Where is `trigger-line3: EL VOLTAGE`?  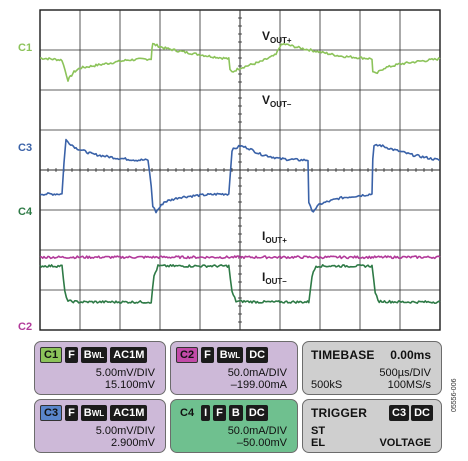
trigger-line3: EL VOLTAGE is located at coordinates (371, 443).